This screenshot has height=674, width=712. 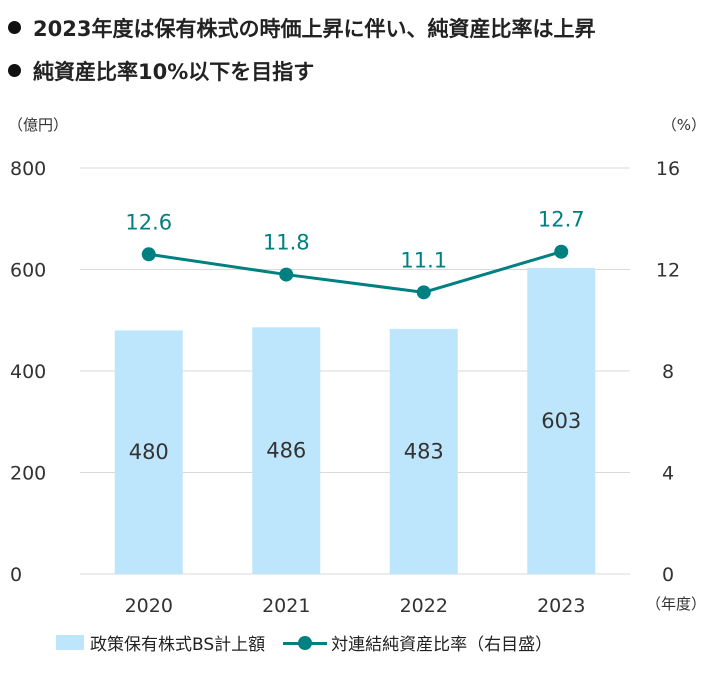 I want to click on bar-value-label: 483, so click(x=424, y=451).